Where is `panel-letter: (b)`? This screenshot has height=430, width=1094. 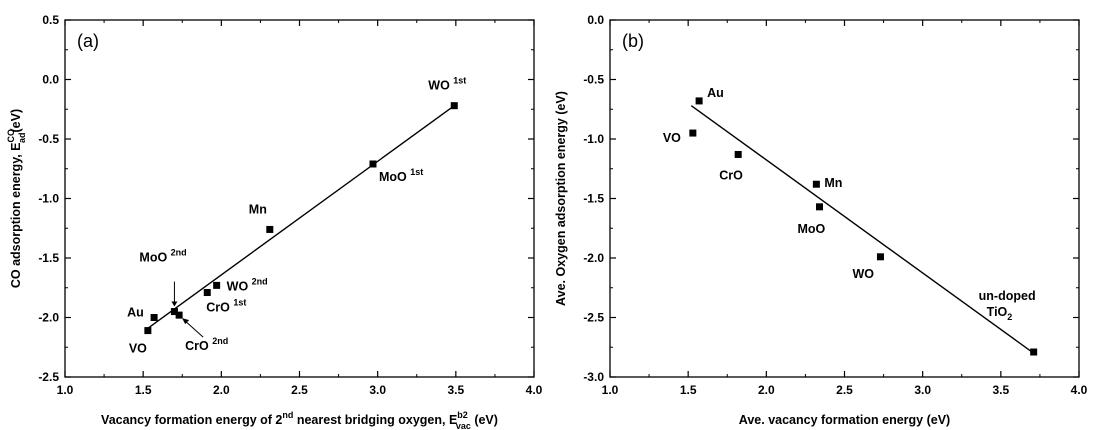 panel-letter: (b) is located at coordinates (633, 41).